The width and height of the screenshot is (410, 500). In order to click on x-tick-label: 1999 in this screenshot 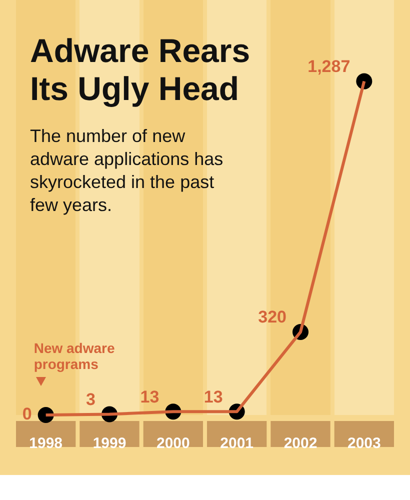, I will do `click(109, 443)`.